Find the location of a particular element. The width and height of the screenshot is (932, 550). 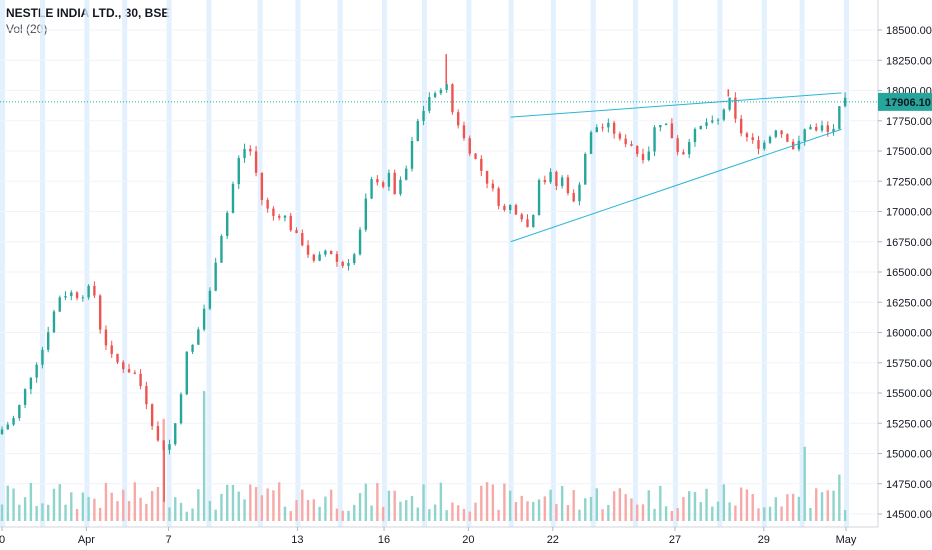

price-tick-label: 17750.00 is located at coordinates (909, 122).